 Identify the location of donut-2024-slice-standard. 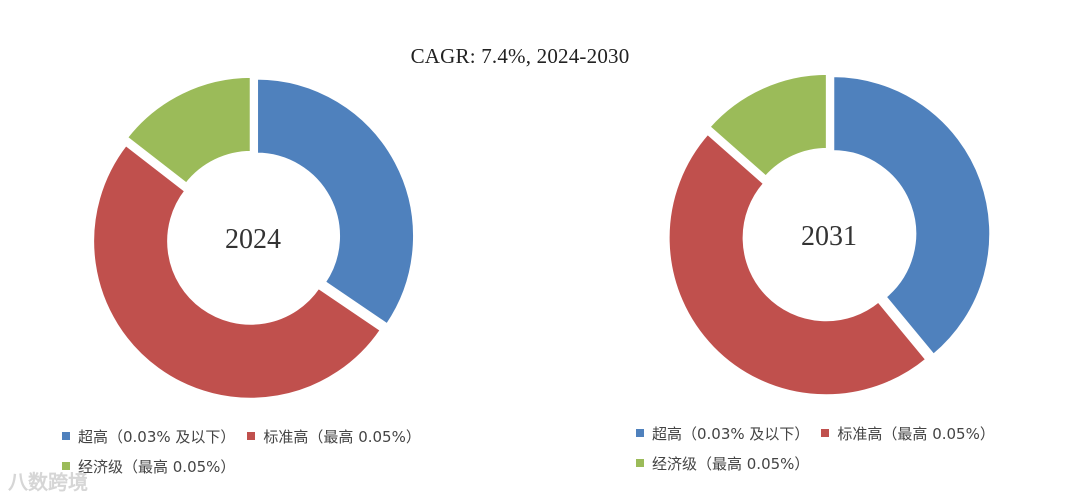
(237, 271).